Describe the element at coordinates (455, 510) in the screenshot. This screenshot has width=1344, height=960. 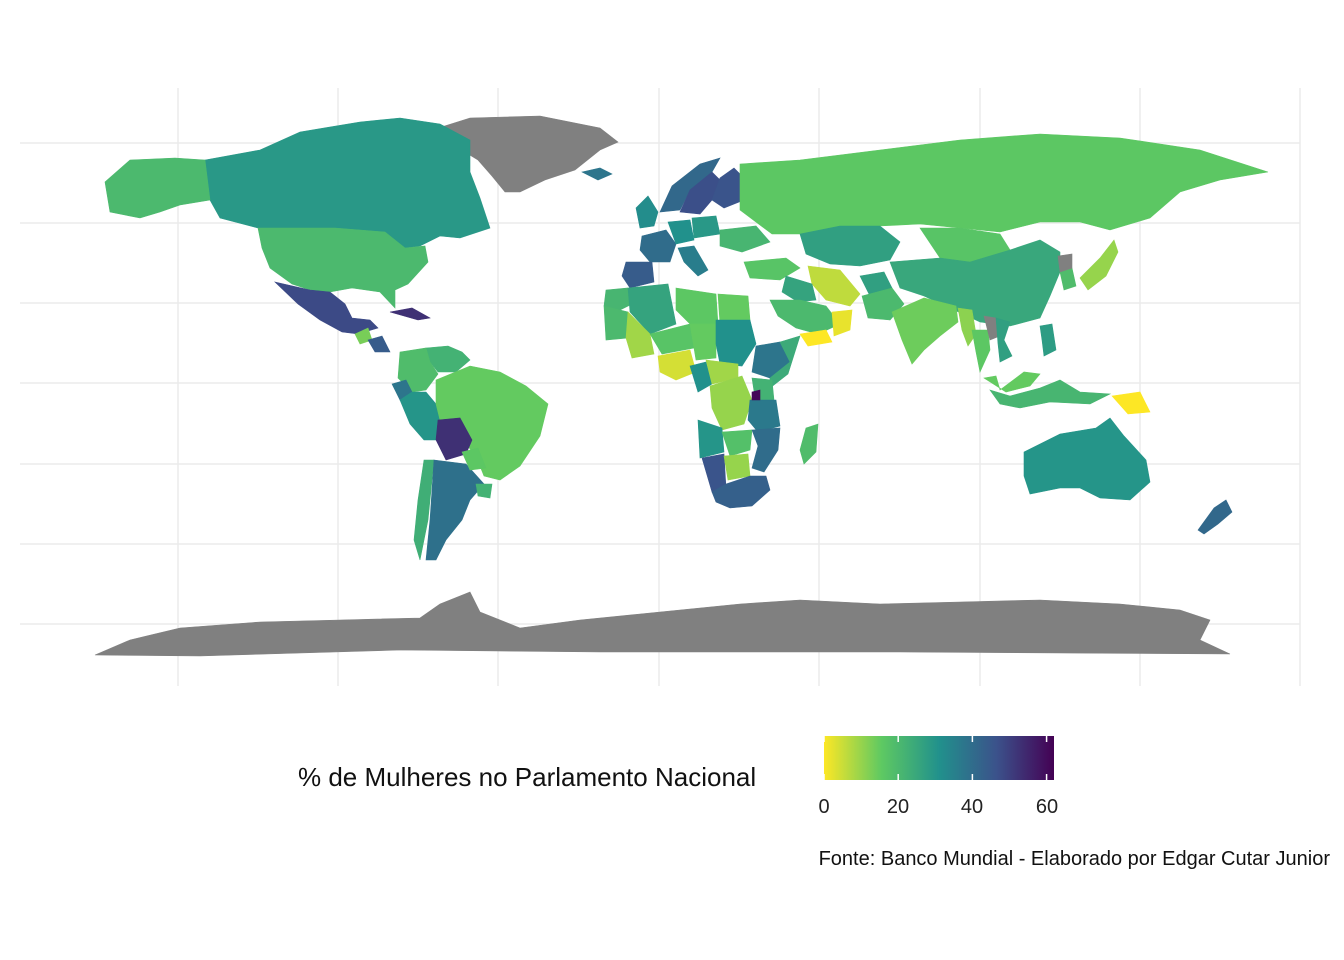
I see `region-argentina` at that location.